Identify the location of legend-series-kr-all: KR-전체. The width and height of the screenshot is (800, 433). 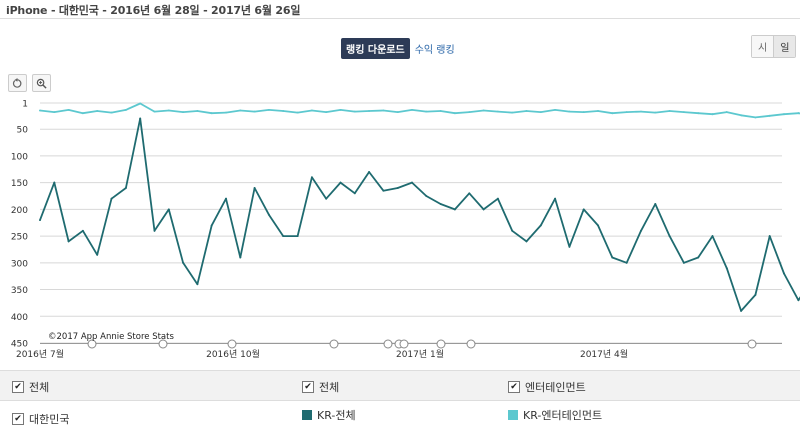
(329, 415).